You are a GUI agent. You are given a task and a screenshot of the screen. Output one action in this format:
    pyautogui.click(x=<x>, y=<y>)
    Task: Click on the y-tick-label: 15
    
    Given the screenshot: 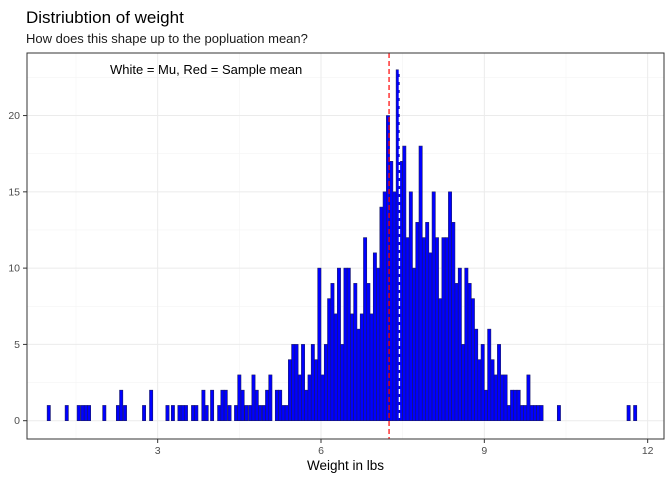 What is the action you would take?
    pyautogui.click(x=14, y=192)
    